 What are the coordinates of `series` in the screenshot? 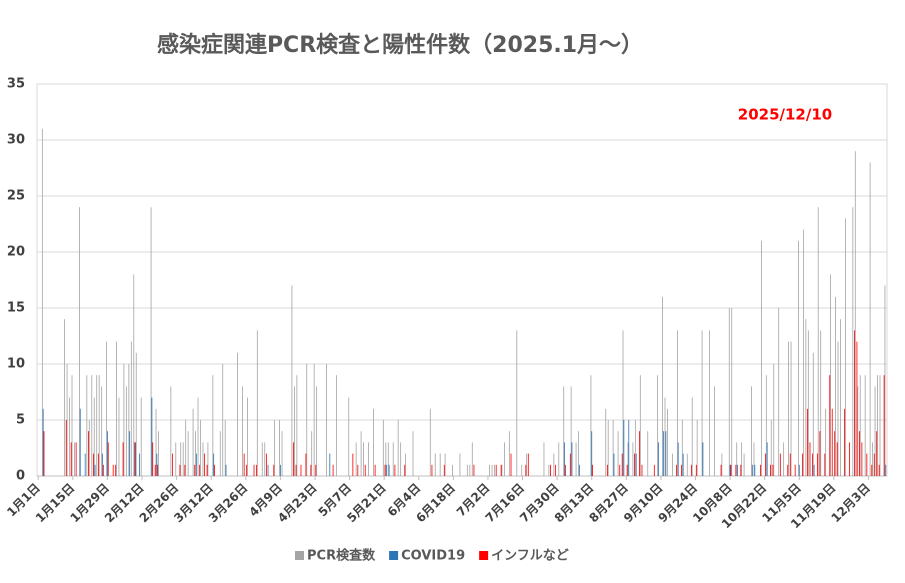 It's located at (464, 436).